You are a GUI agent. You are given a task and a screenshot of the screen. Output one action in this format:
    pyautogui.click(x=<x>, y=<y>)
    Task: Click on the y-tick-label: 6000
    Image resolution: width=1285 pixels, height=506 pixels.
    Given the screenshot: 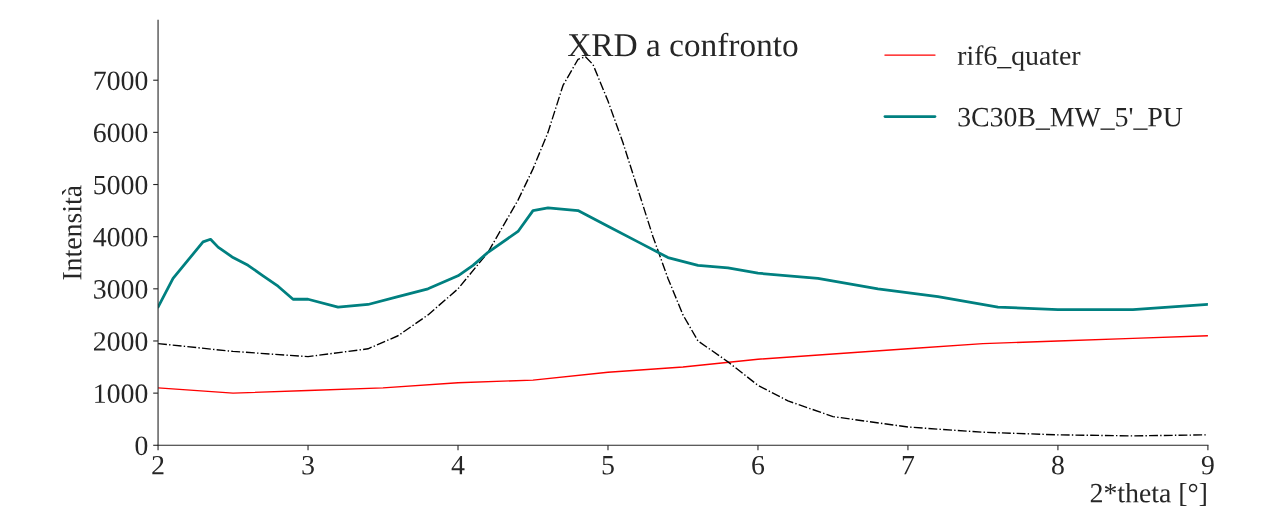 What is the action you would take?
    pyautogui.click(x=120, y=133)
    